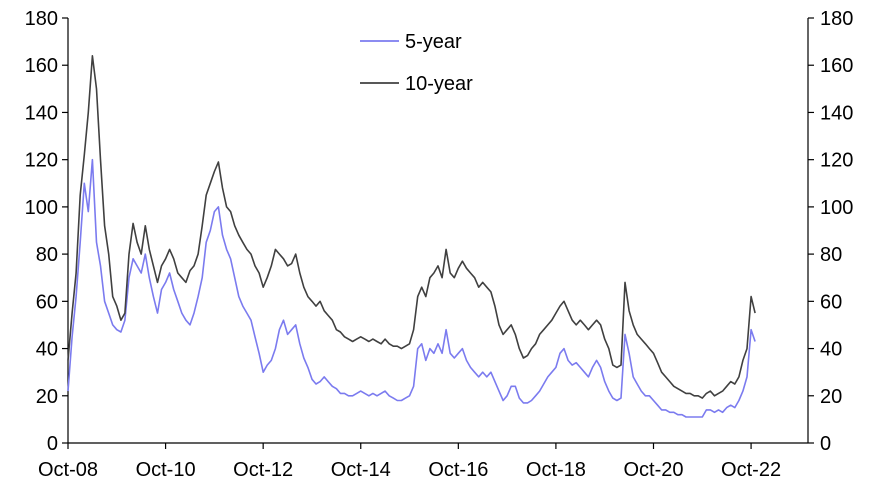 The width and height of the screenshot is (877, 491). I want to click on x-tick-label: Oct-14, so click(361, 470).